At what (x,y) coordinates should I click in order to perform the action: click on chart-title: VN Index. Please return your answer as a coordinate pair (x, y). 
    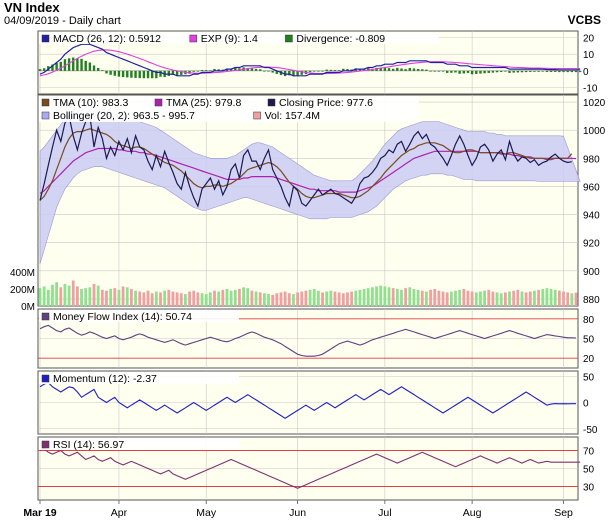
    Looking at the image, I should click on (32, 7).